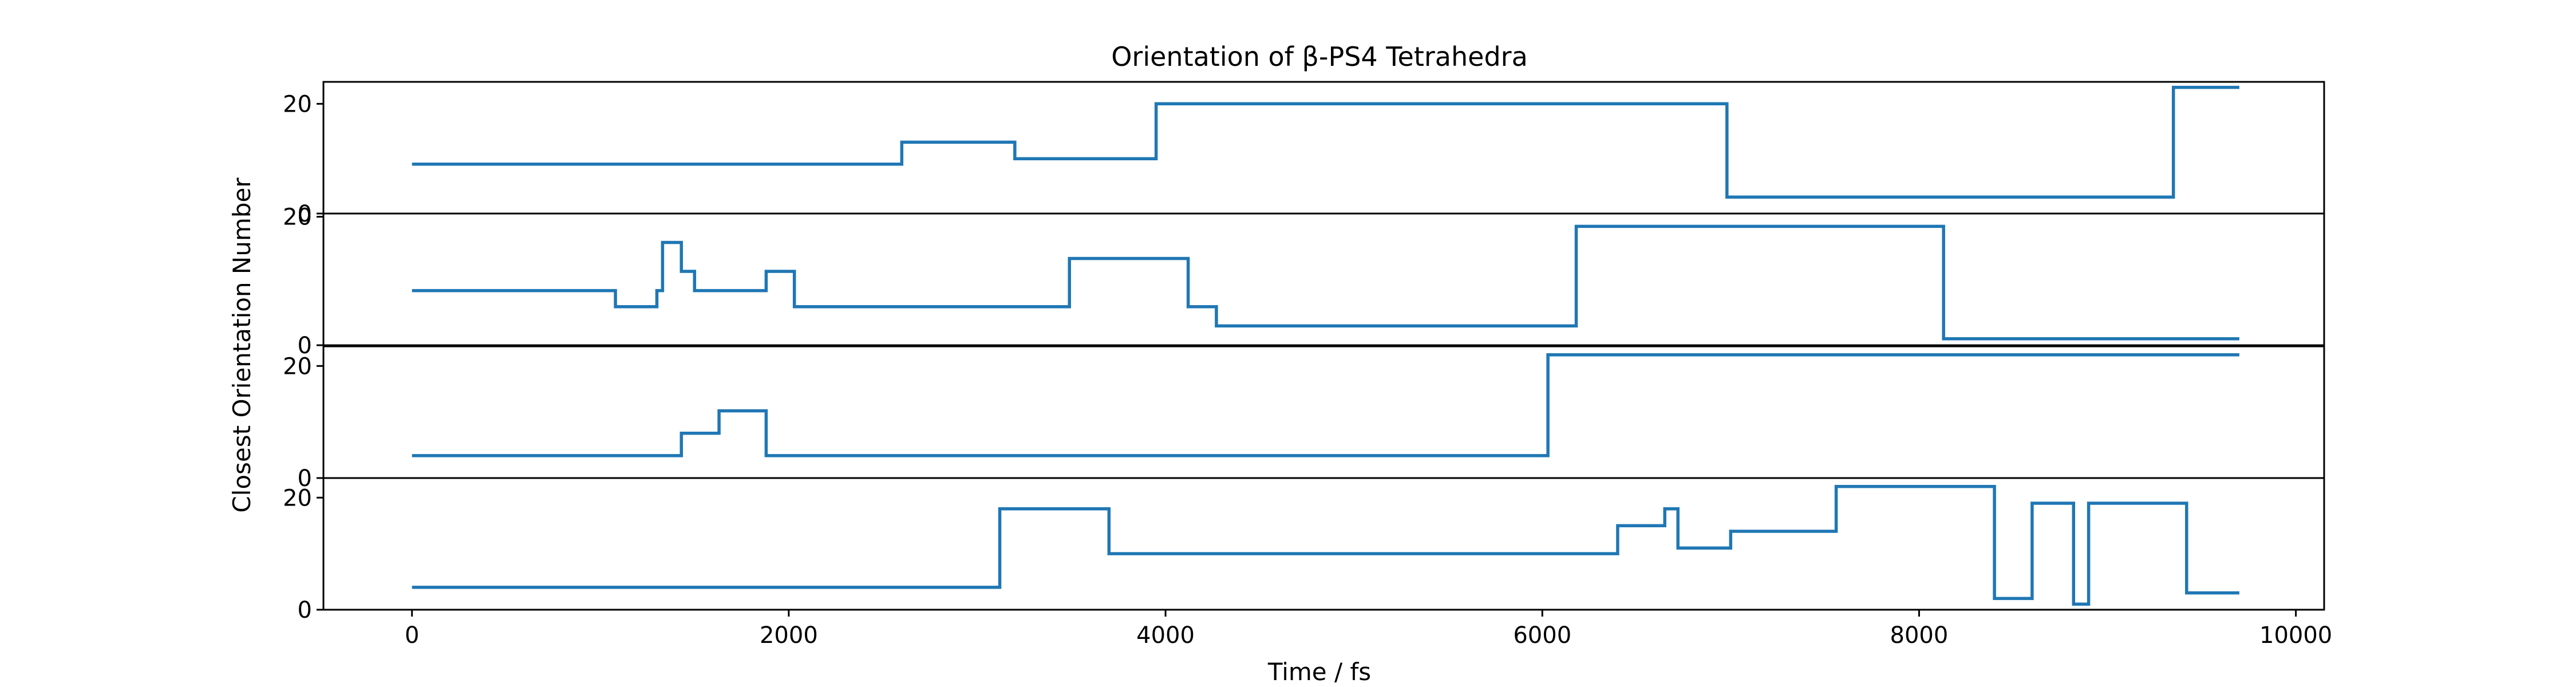 The width and height of the screenshot is (2576, 687). Describe the element at coordinates (1319, 57) in the screenshot. I see `chart-title: Orientation of β-PS4 Tetrahedra` at that location.